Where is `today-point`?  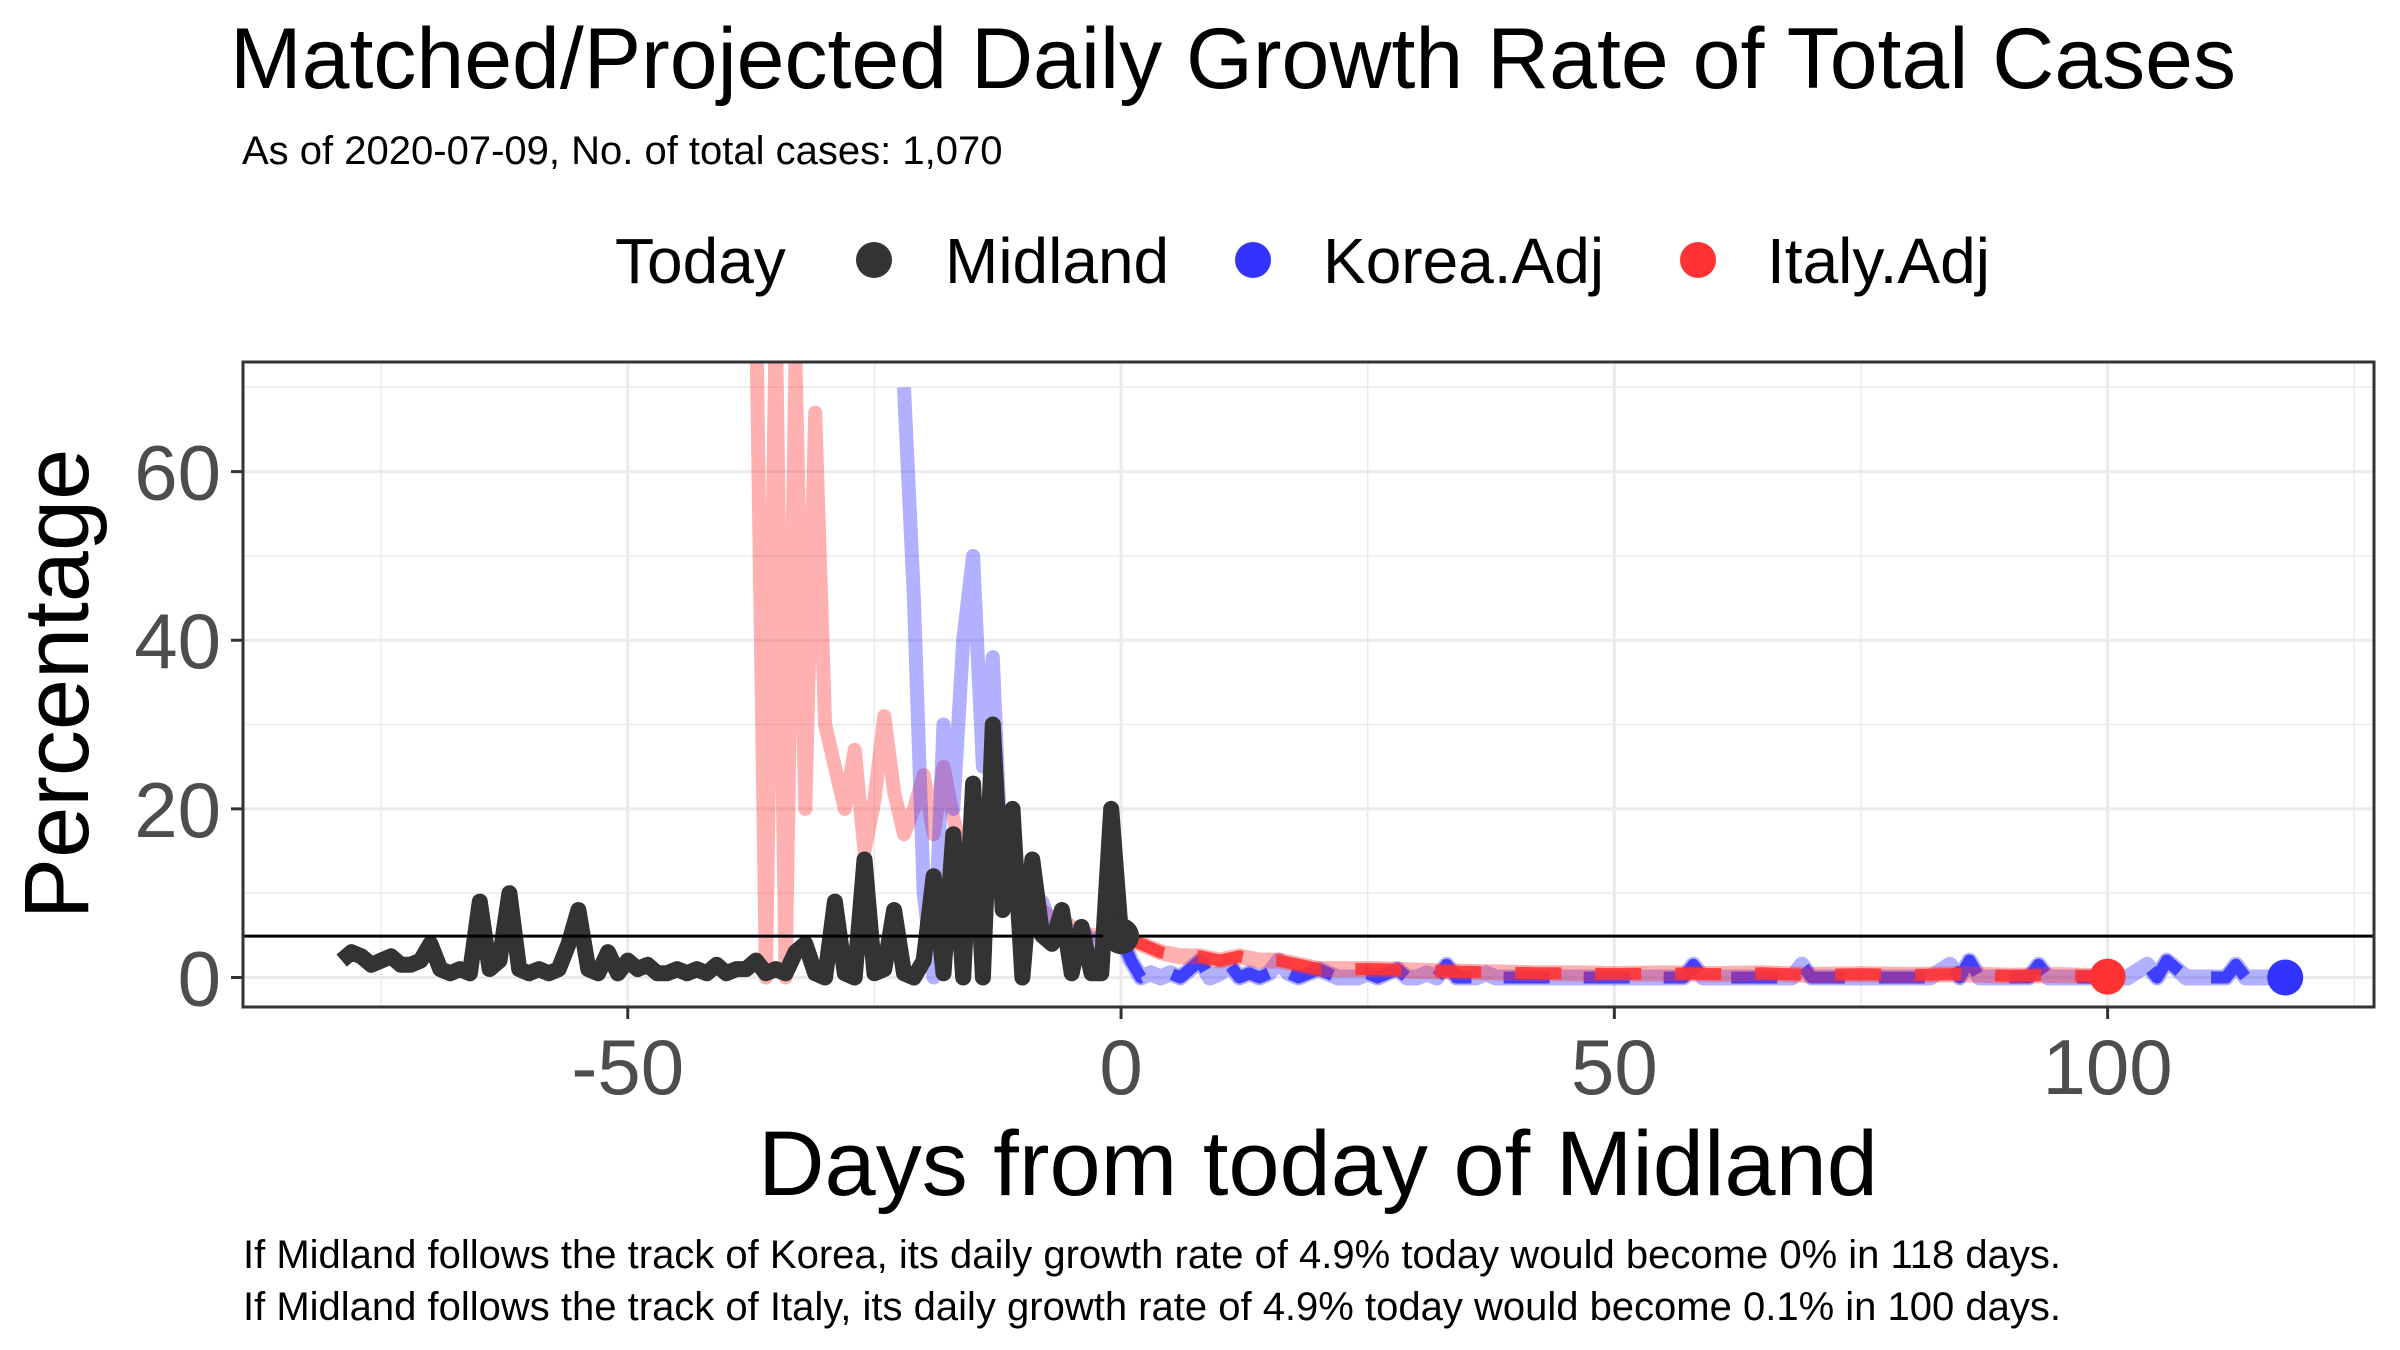 today-point is located at coordinates (1121, 936).